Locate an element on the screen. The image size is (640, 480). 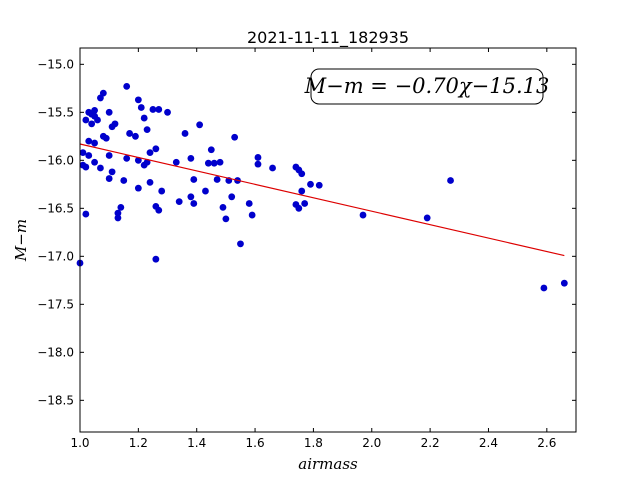
x-tick-label: 2.6 is located at coordinates (546, 443).